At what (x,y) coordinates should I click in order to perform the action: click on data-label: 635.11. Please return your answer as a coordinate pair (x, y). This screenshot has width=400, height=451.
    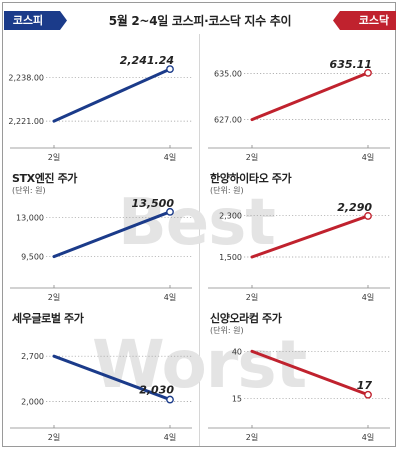
    Looking at the image, I should click on (351, 64).